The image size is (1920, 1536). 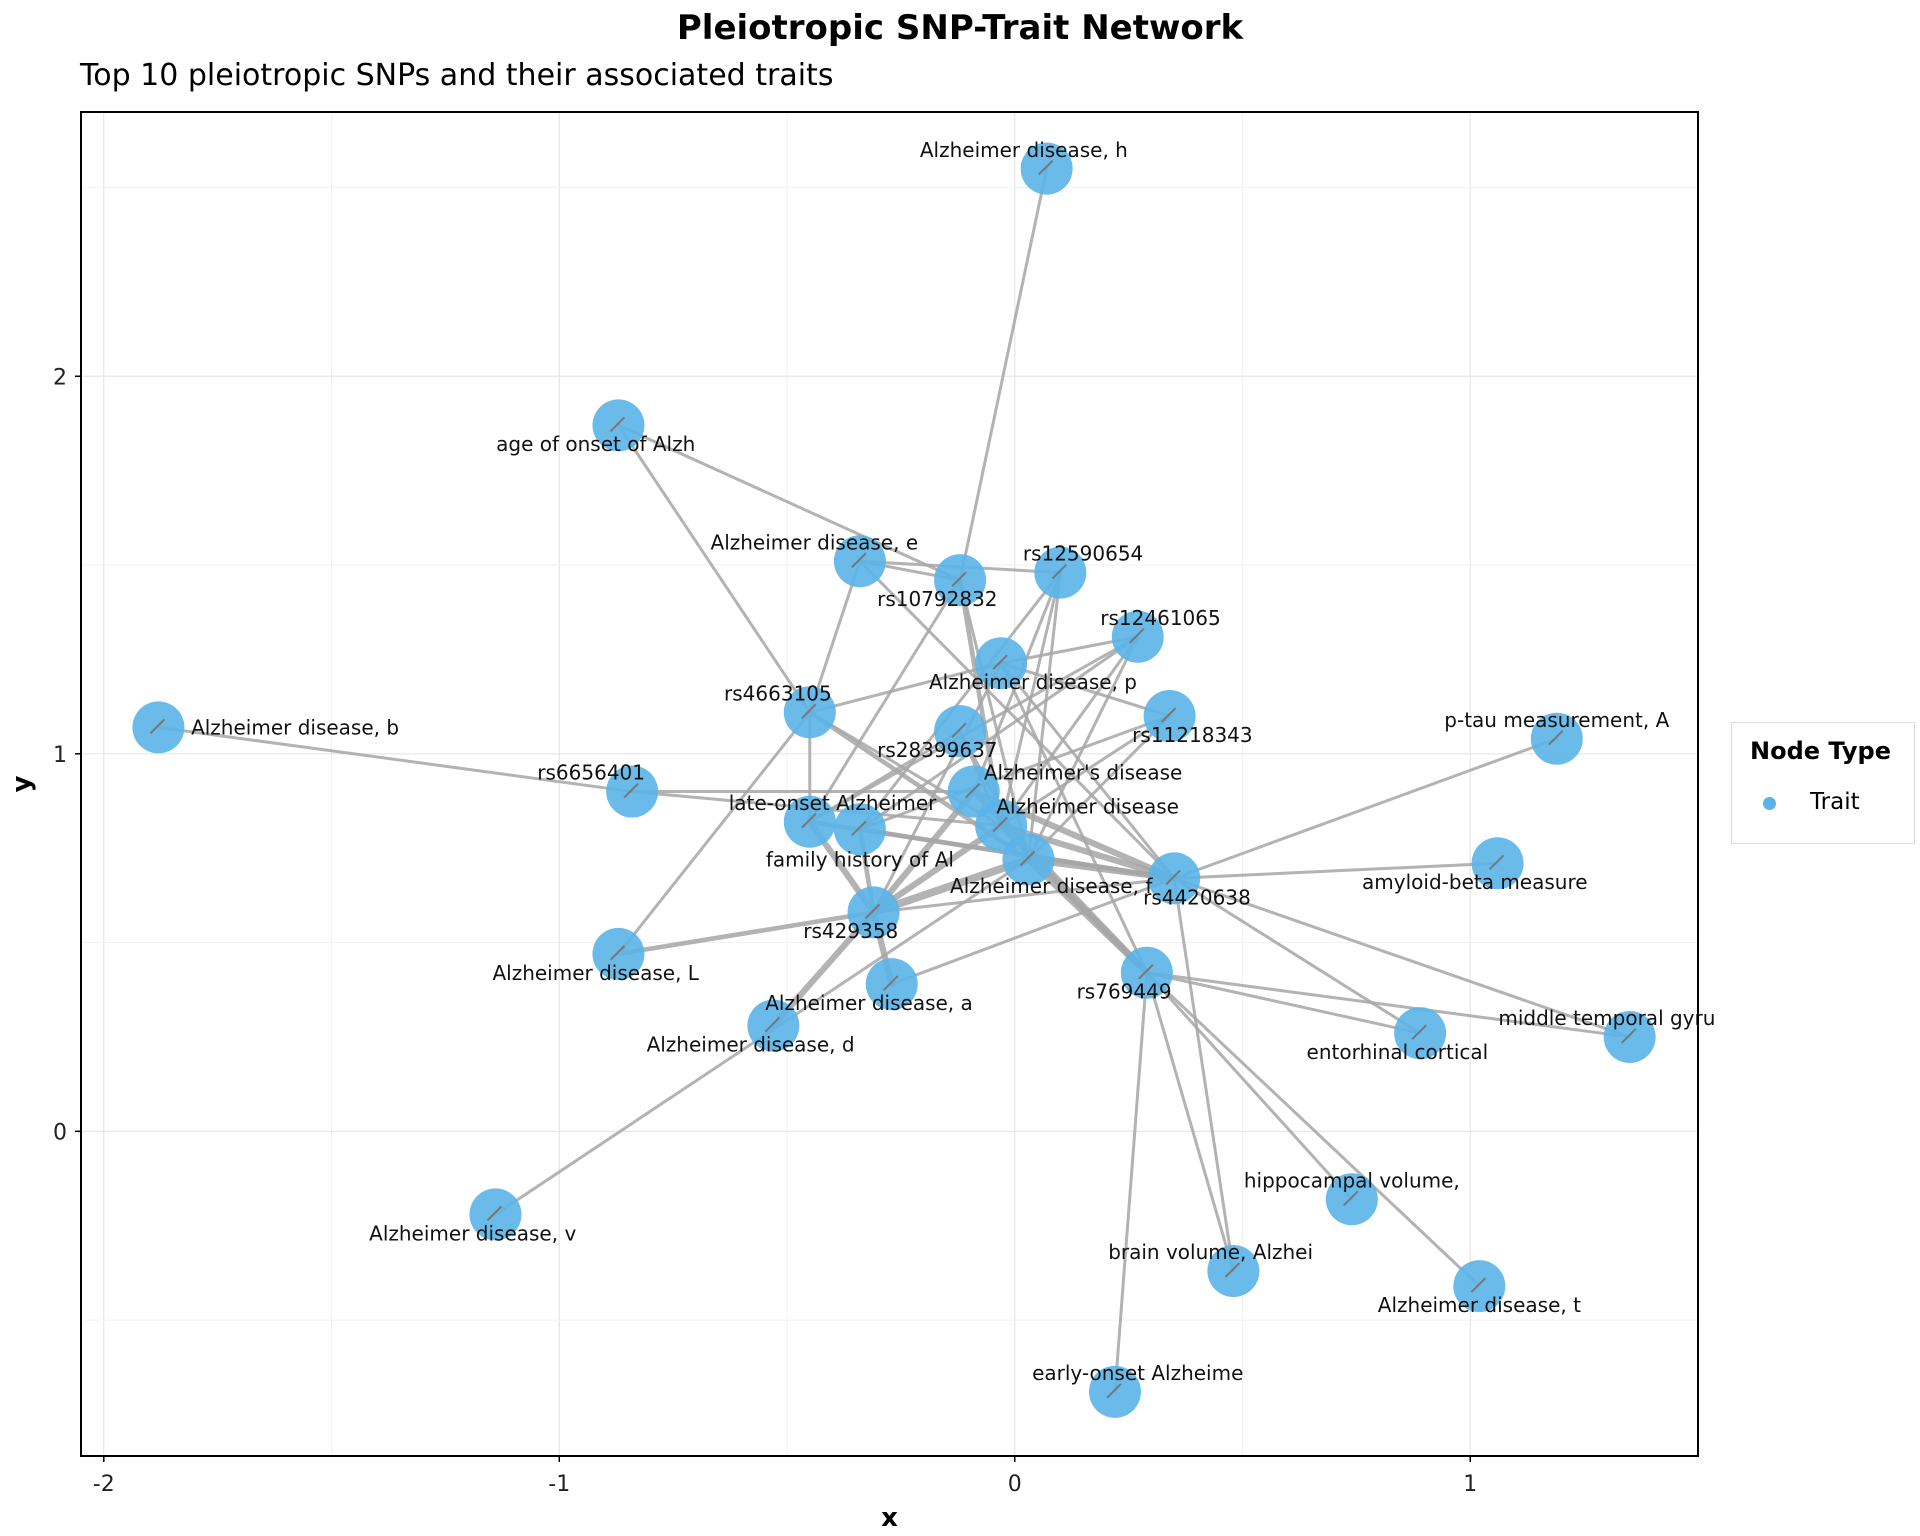 I want to click on node-label: rs11218343, so click(x=1192, y=735).